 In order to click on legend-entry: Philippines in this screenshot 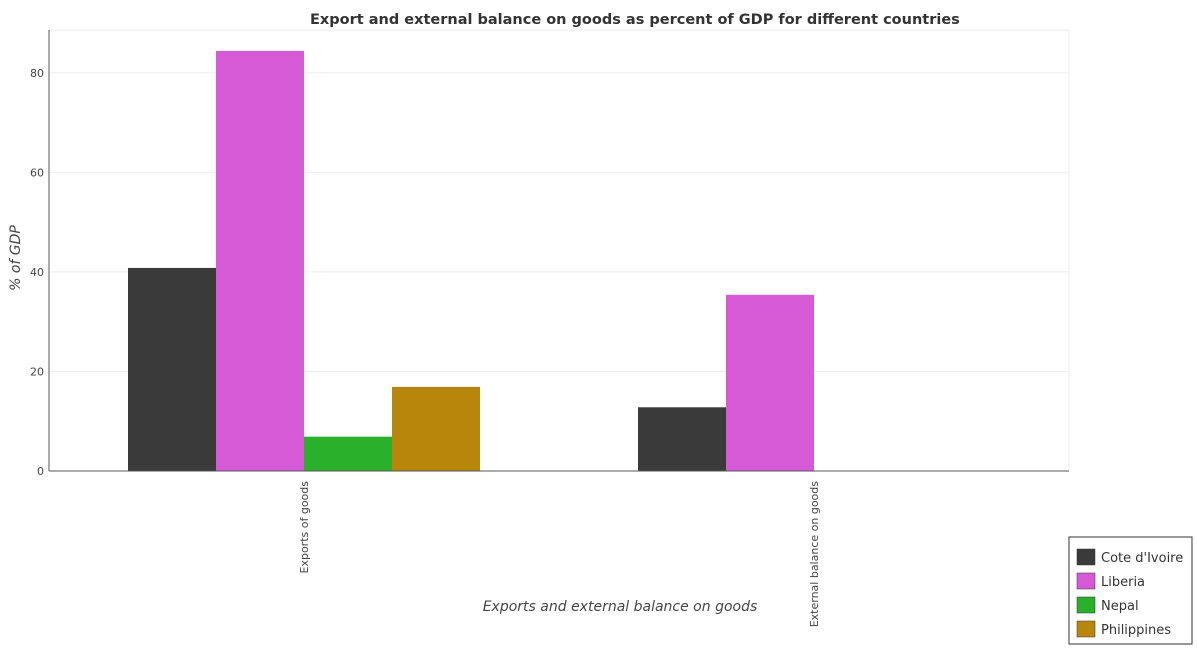, I will do `click(1136, 630)`.